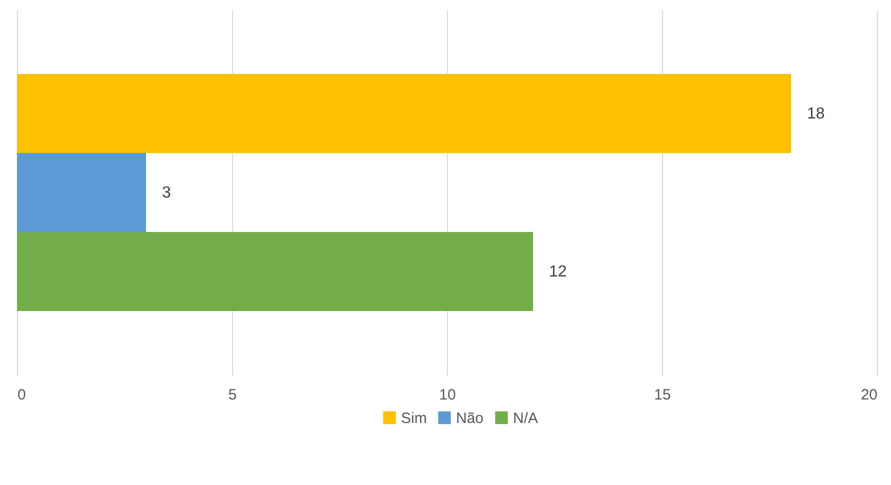 The image size is (891, 485). Describe the element at coordinates (869, 395) in the screenshot. I see `x-tick-label: 20` at that location.